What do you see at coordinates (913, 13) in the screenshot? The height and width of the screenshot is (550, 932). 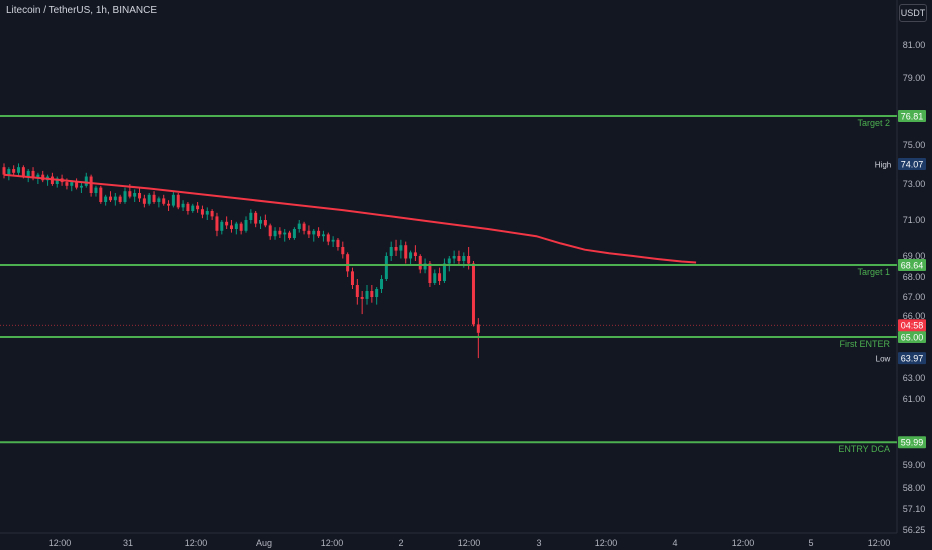 I see `currency-button: USDT` at bounding box center [913, 13].